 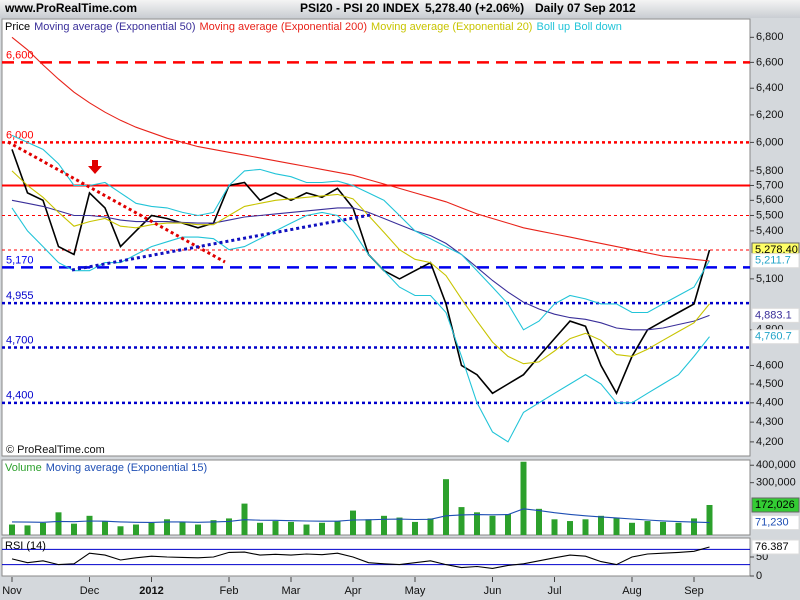 I want to click on x-tick-label: Dec, so click(x=90, y=591).